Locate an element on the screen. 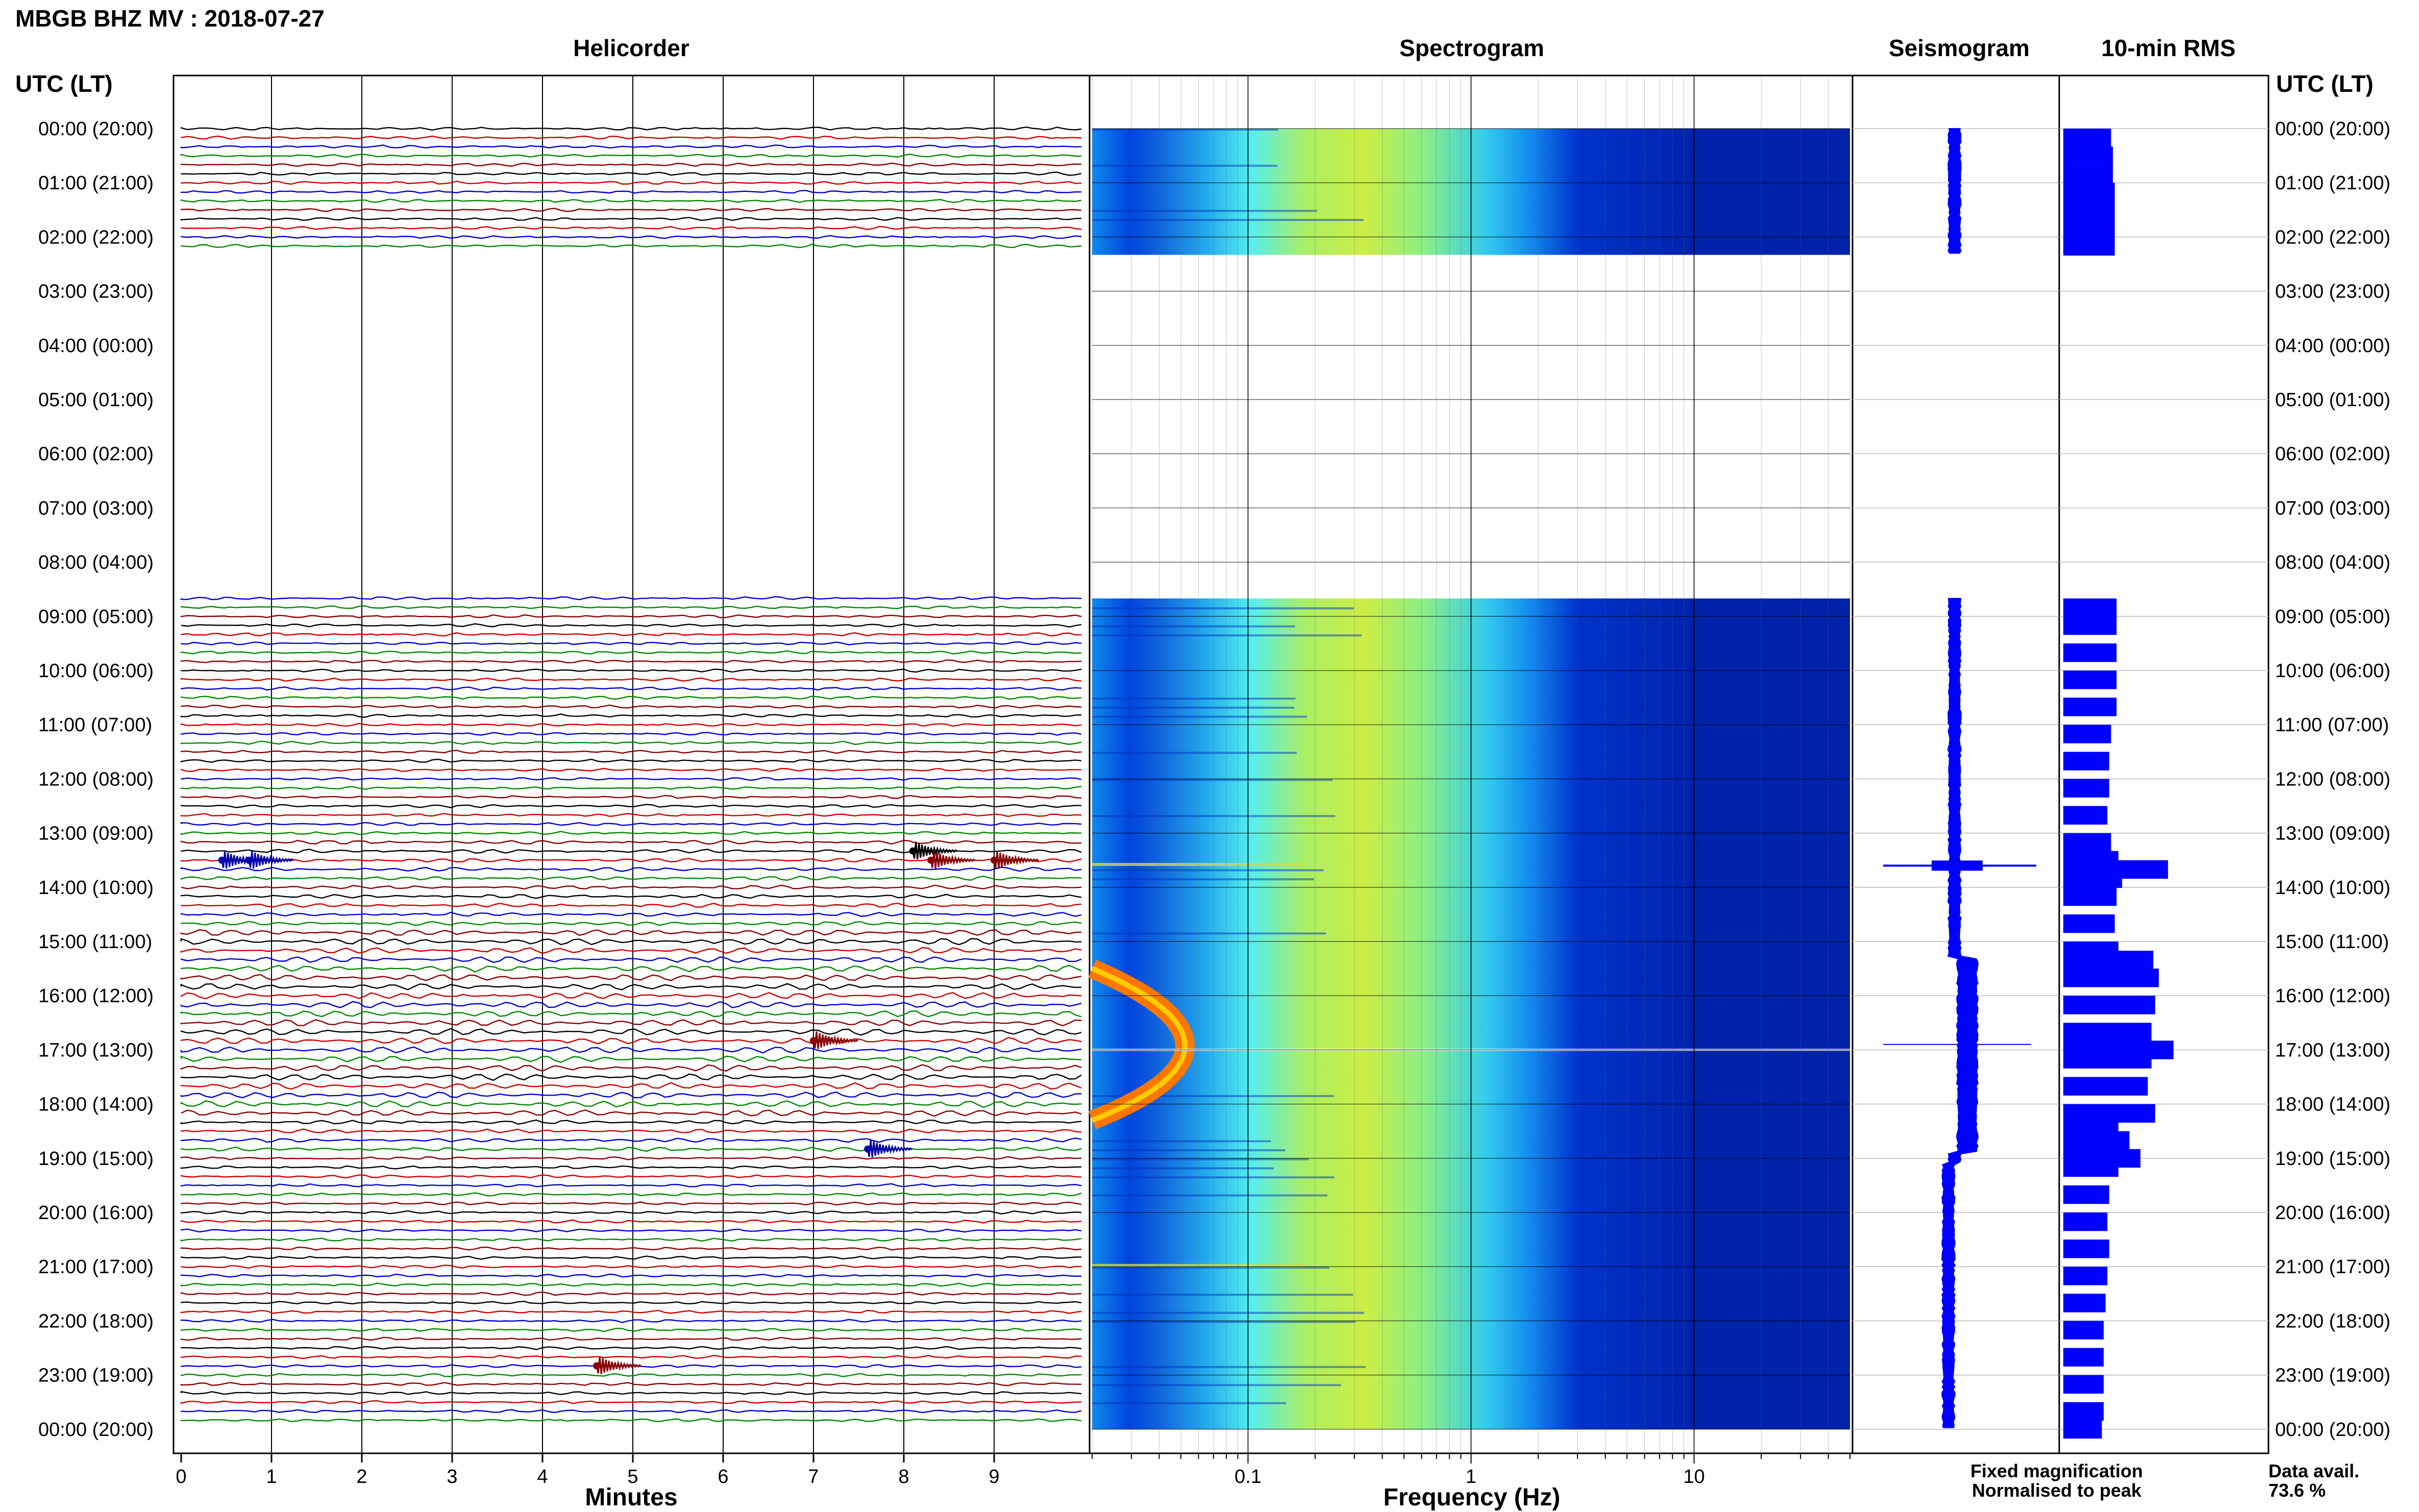  spectrogram-tick-label: 0.1 is located at coordinates (1248, 1477).